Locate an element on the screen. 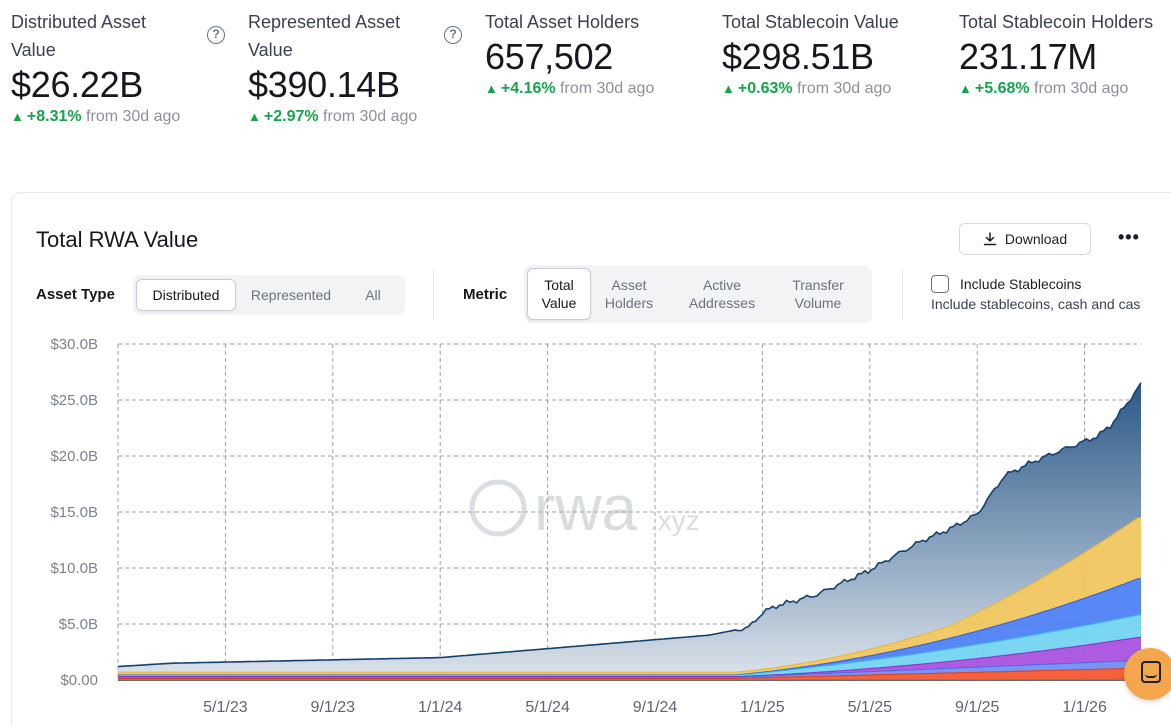 This screenshot has height=726, width=1171. stat-label: Represented Asset is located at coordinates (324, 22).